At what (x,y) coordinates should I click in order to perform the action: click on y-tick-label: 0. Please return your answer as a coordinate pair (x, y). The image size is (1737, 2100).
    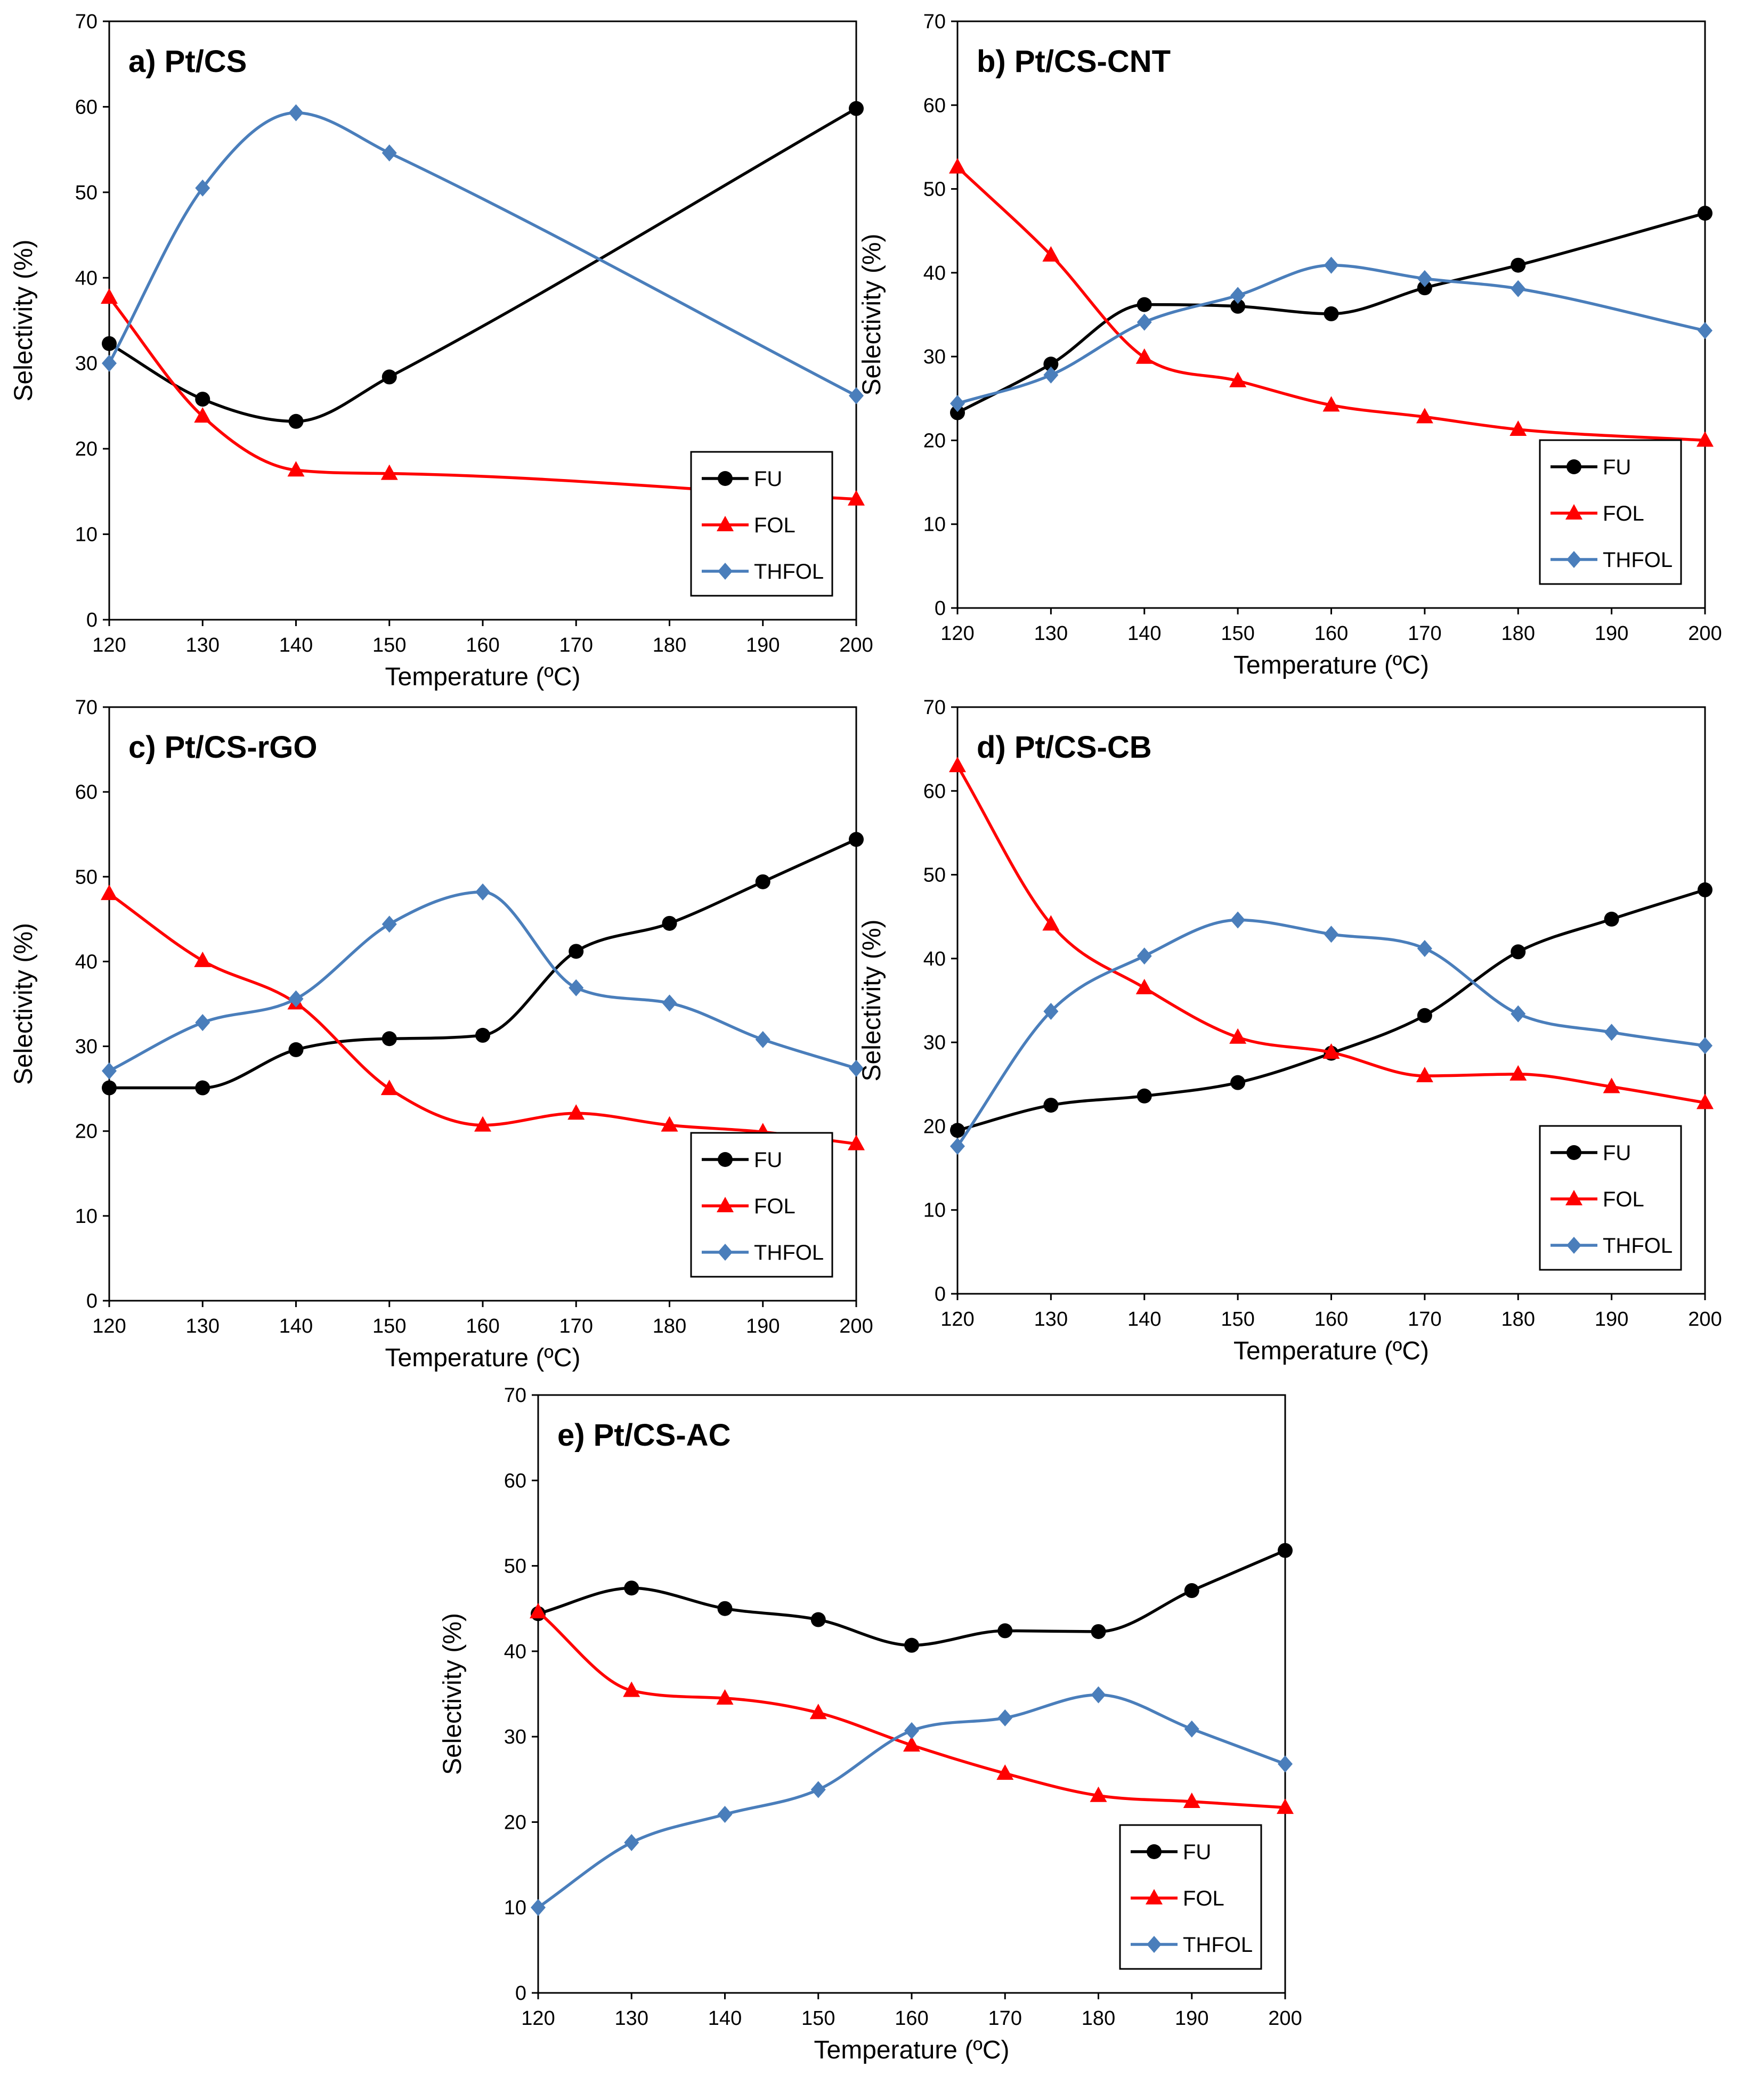
    Looking at the image, I should click on (941, 608).